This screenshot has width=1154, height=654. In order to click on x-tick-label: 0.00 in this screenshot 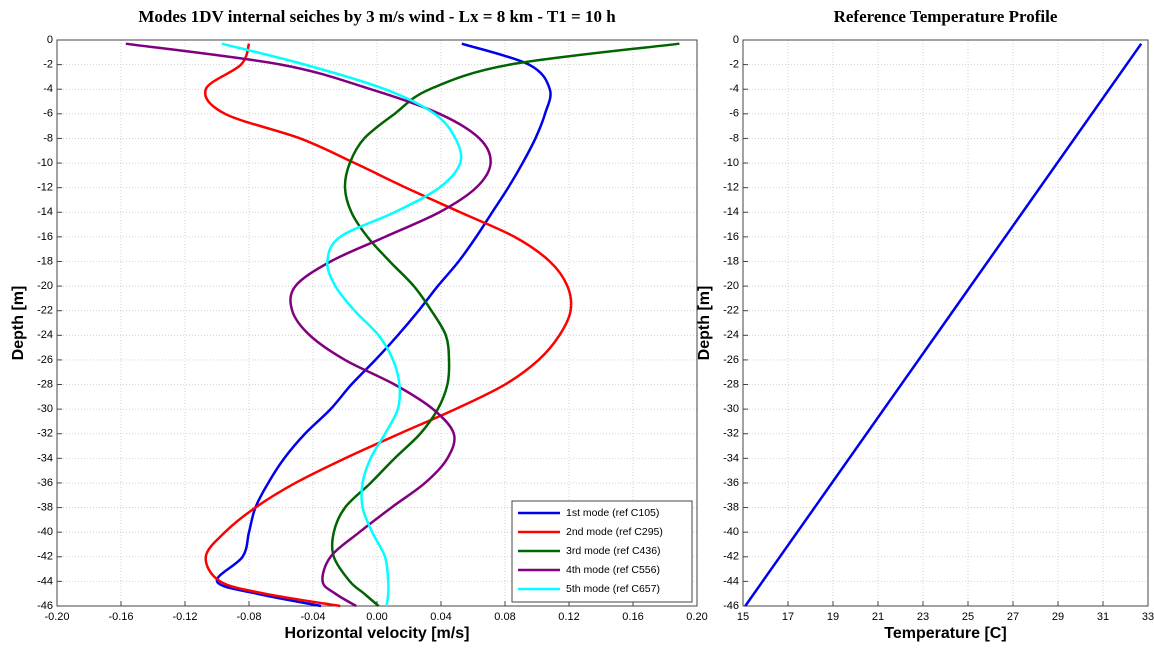, I will do `click(376, 617)`.